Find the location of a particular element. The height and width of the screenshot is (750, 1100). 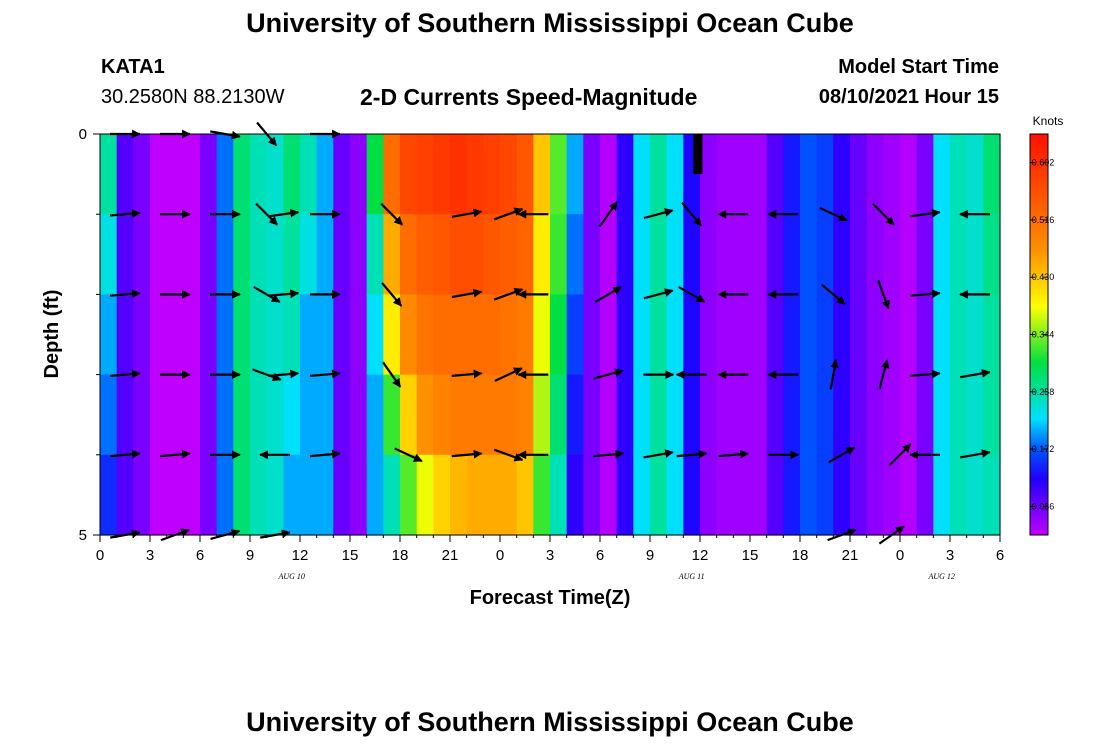

model-start-value: 08/10/2021 Hour 15 is located at coordinates (908, 97).